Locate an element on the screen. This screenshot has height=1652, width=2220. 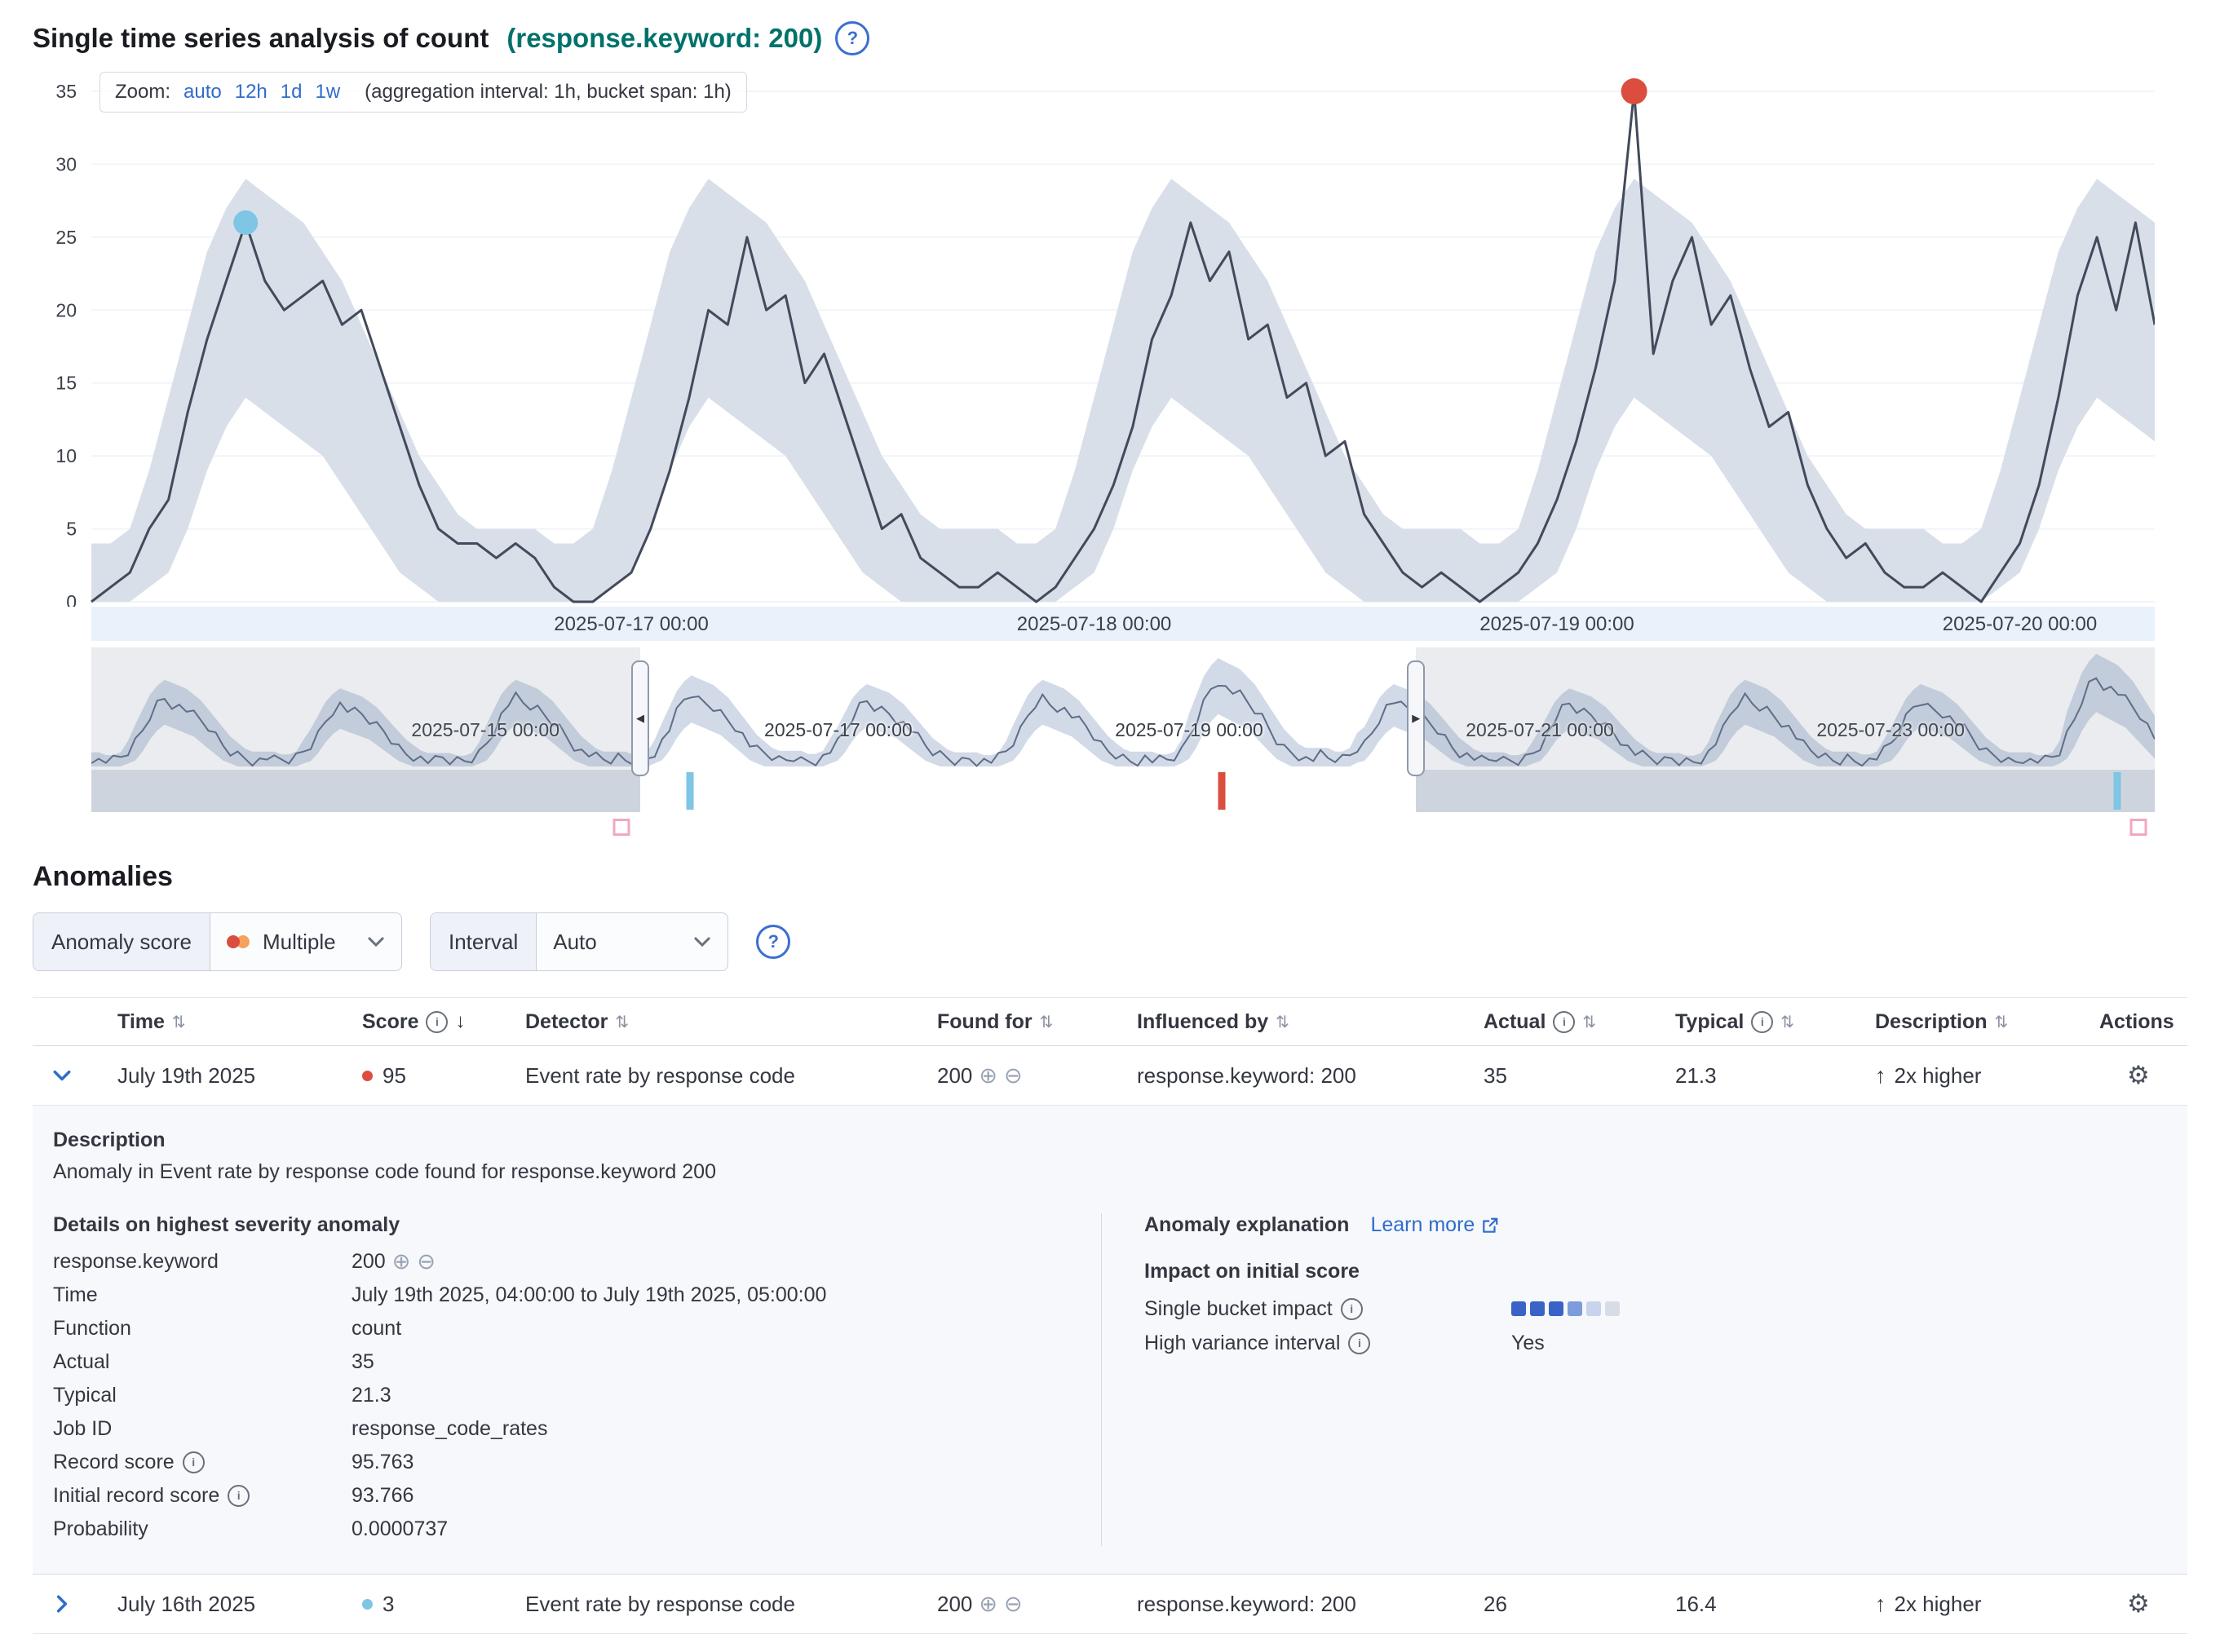
column-label: Typical is located at coordinates (1710, 1021).